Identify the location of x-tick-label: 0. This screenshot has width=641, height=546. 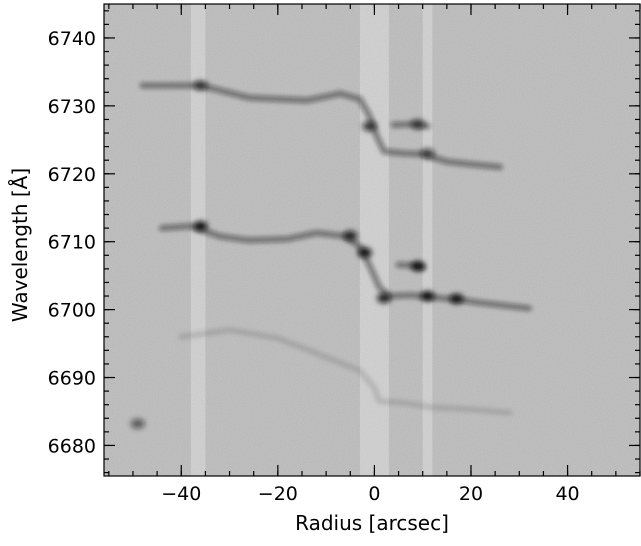
(374, 494).